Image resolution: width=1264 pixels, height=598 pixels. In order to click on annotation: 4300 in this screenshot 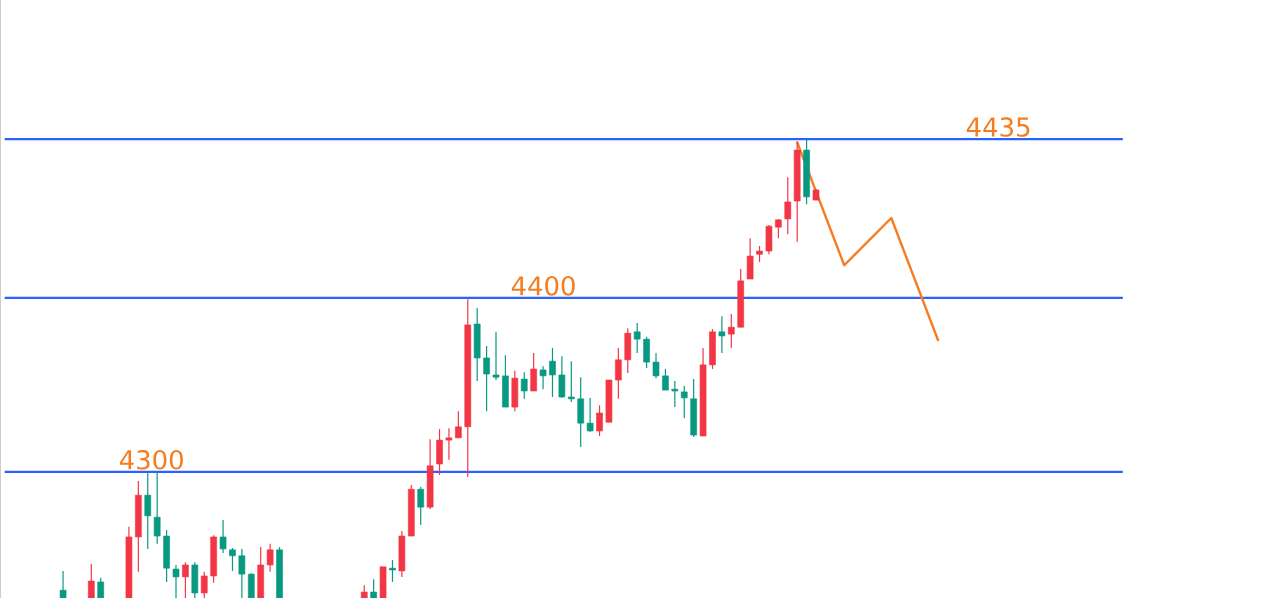, I will do `click(151, 460)`.